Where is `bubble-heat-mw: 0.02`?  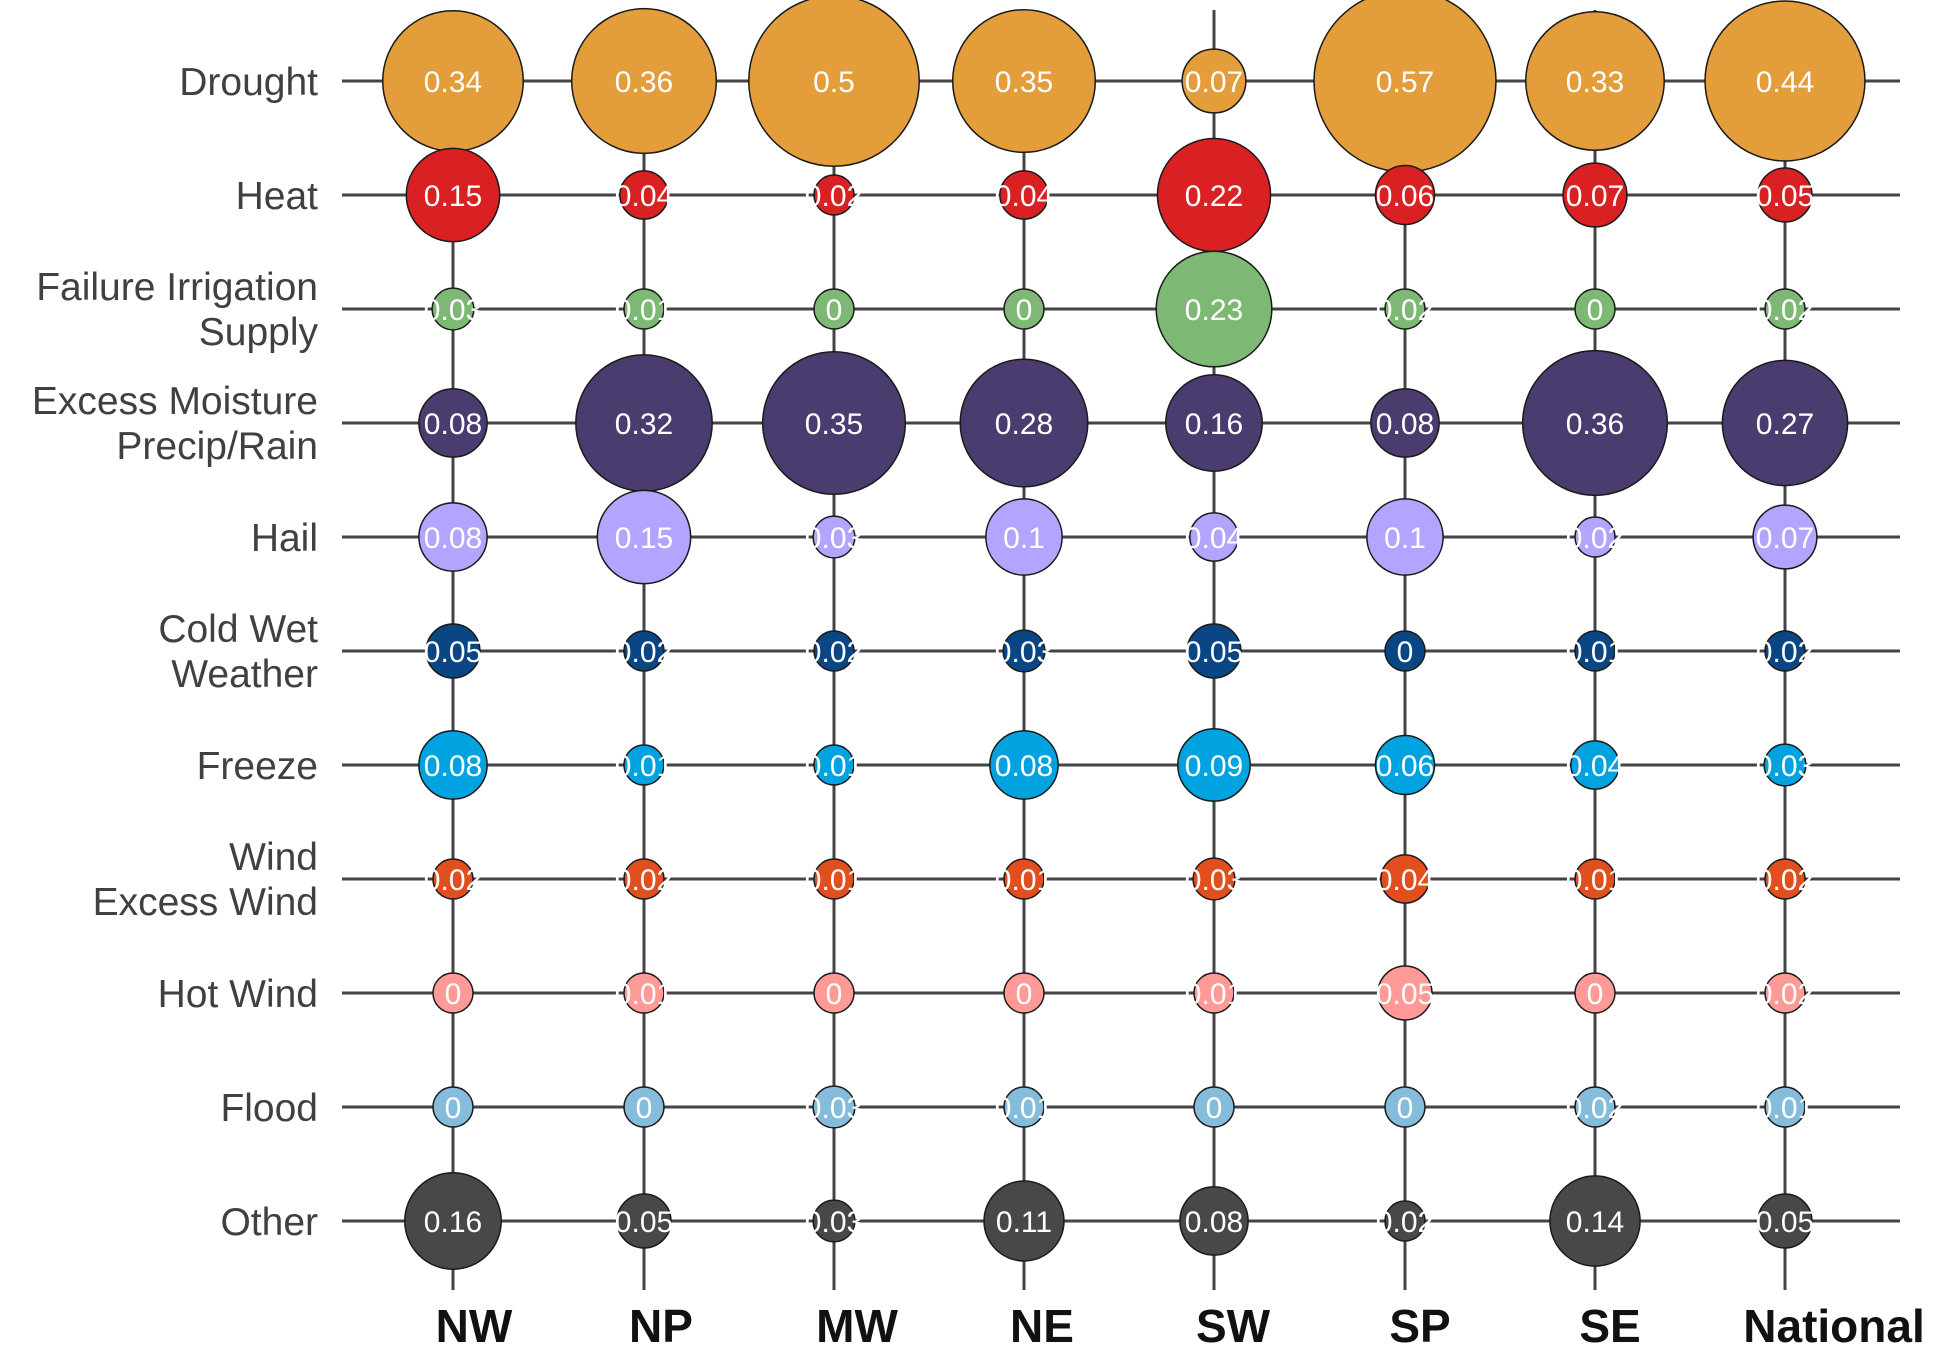 bubble-heat-mw: 0.02 is located at coordinates (834, 195).